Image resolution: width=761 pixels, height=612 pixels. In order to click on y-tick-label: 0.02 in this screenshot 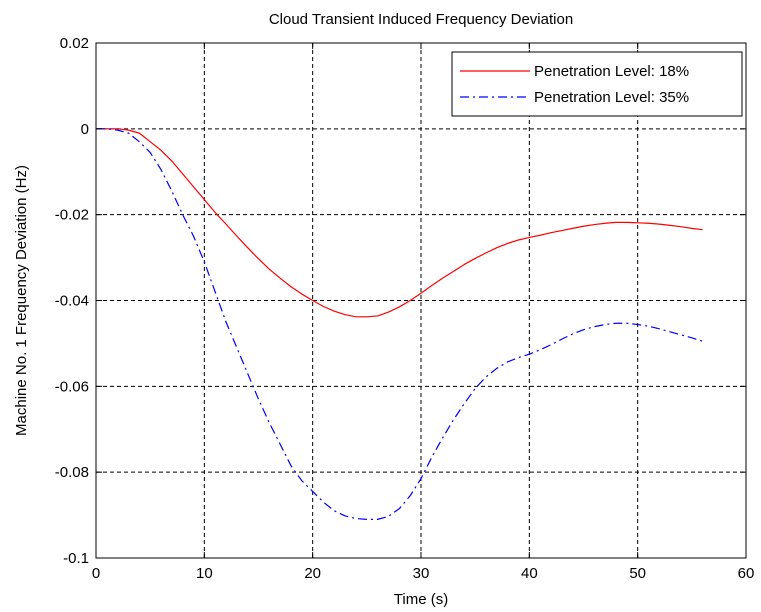, I will do `click(74, 43)`.